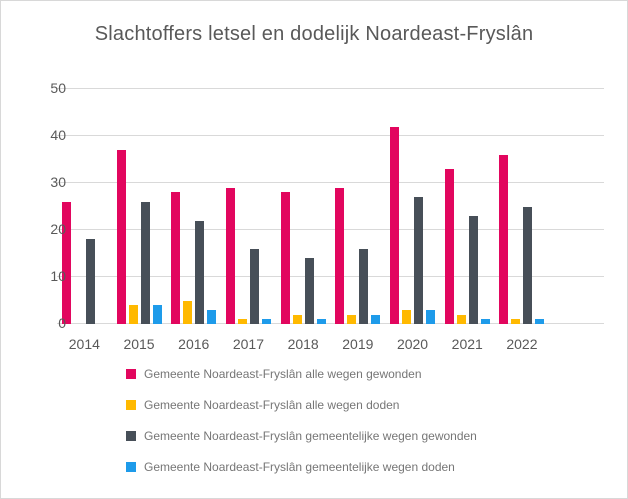  Describe the element at coordinates (461, 319) in the screenshot. I see `bar-series2-2021` at that location.